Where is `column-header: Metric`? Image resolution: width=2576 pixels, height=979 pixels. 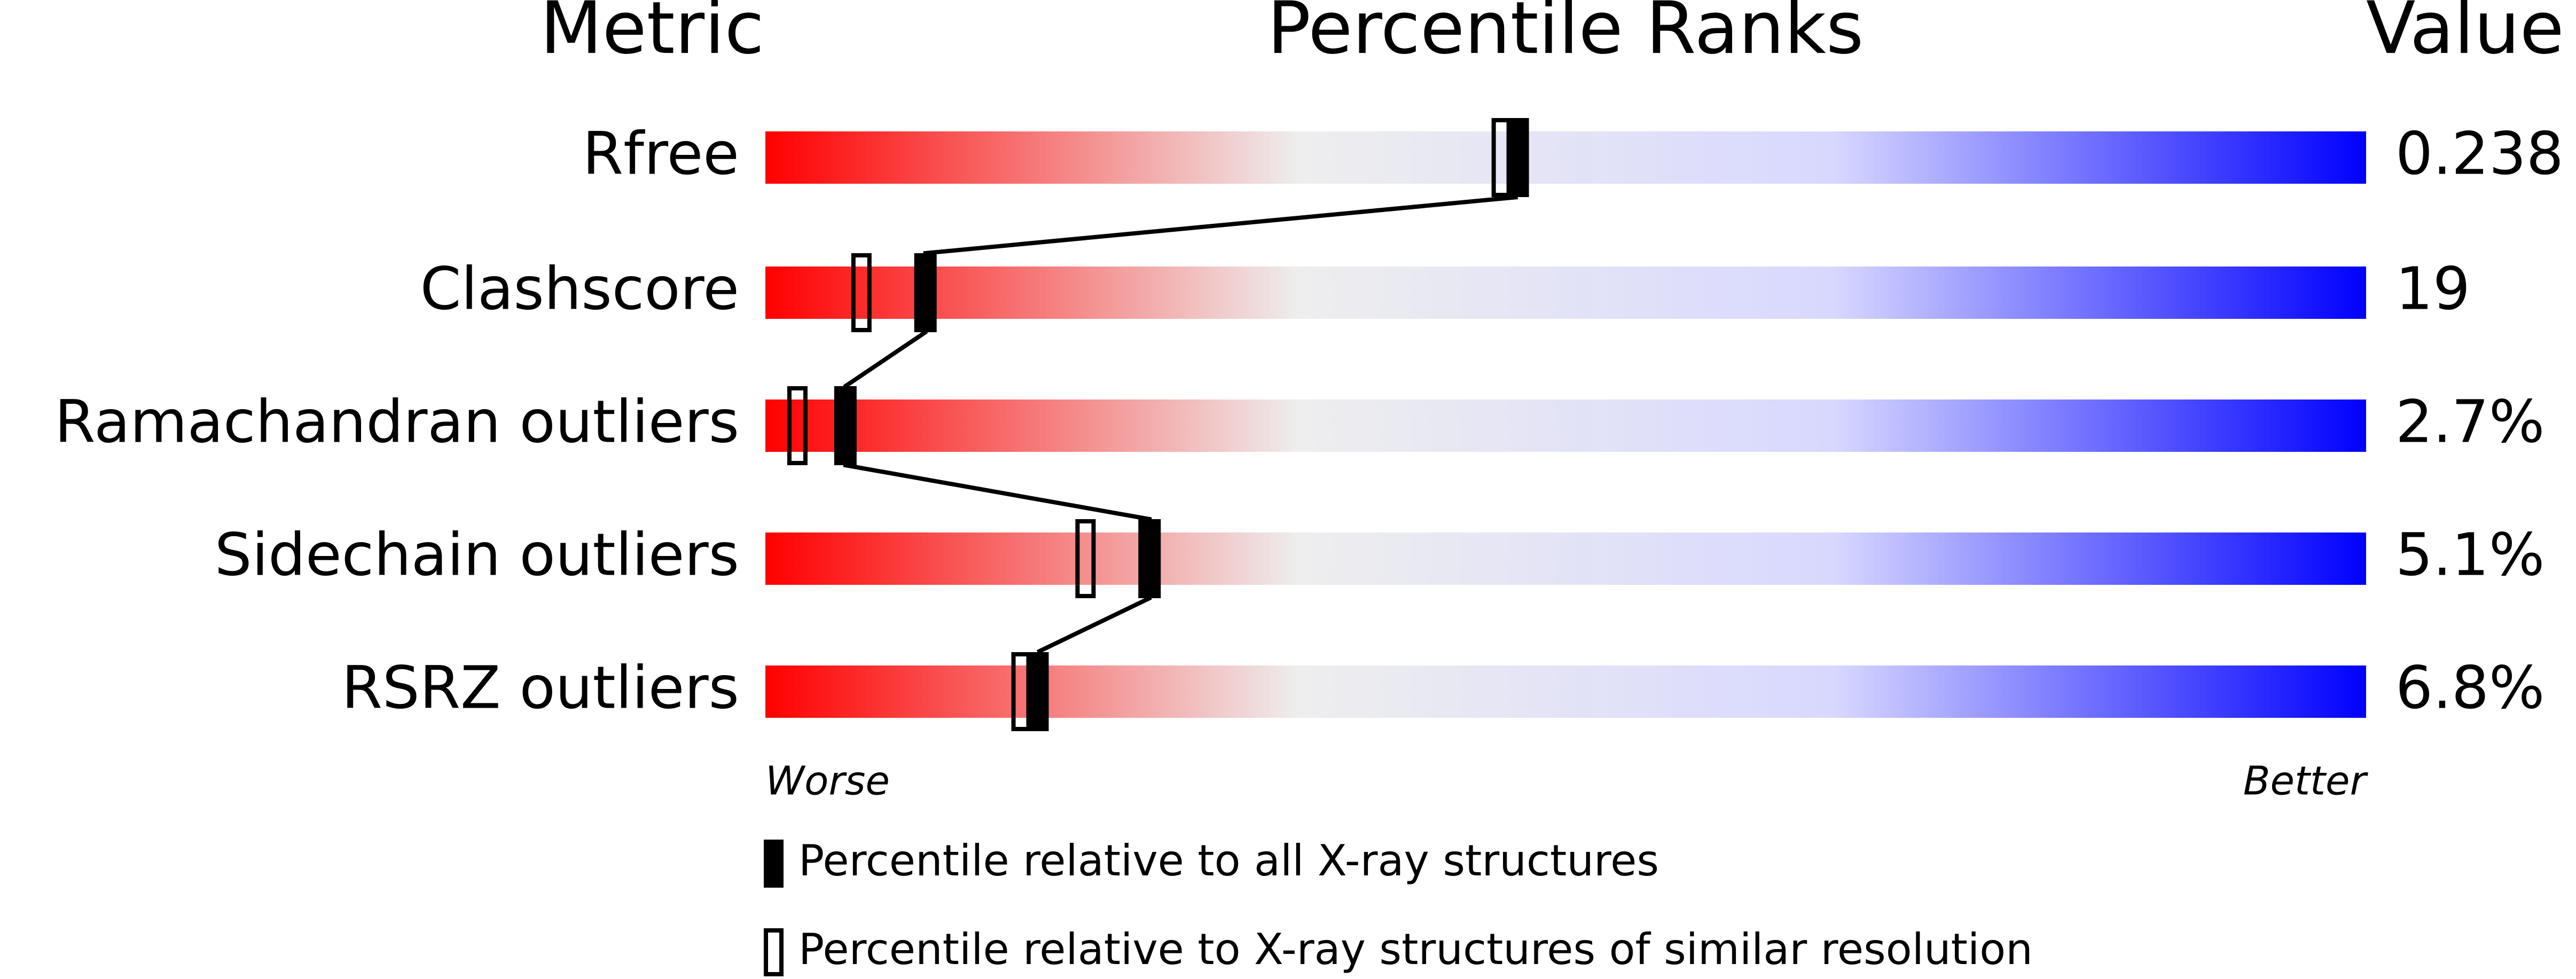
column-header: Metric is located at coordinates (652, 35).